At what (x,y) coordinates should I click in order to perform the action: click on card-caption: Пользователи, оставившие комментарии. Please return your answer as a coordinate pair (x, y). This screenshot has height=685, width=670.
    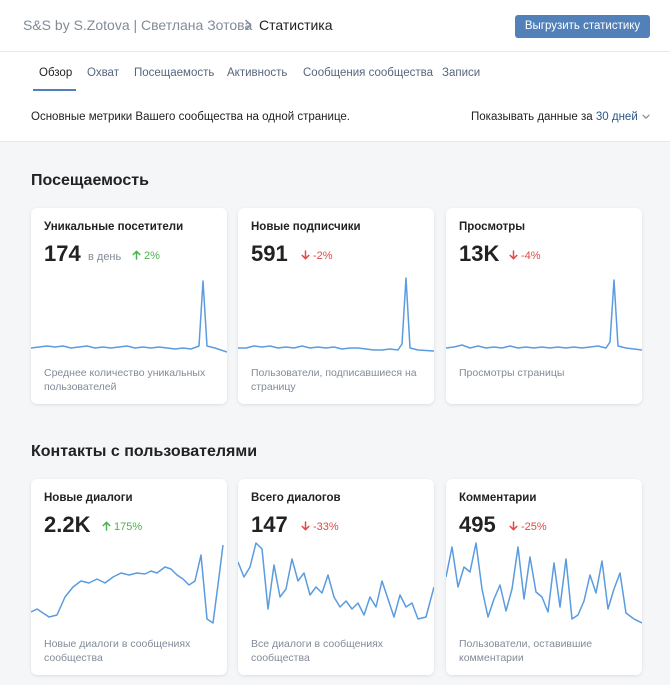
    Looking at the image, I should click on (526, 651).